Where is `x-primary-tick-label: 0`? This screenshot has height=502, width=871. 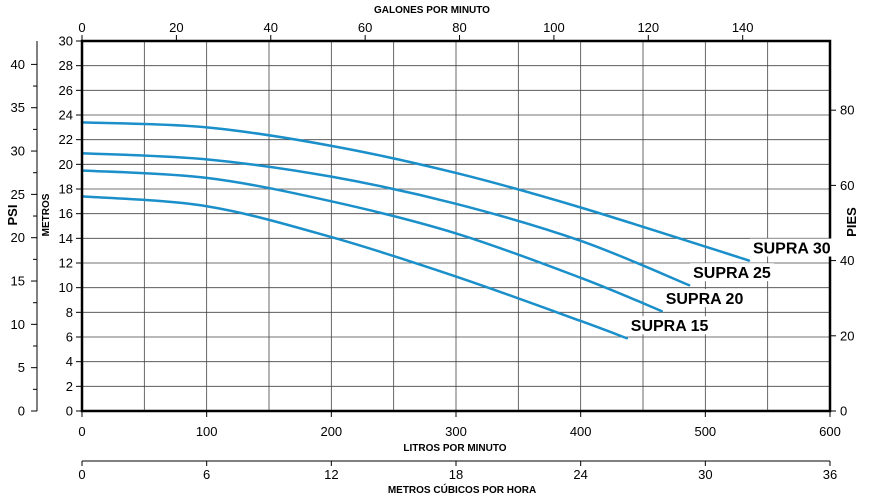
x-primary-tick-label: 0 is located at coordinates (81, 431).